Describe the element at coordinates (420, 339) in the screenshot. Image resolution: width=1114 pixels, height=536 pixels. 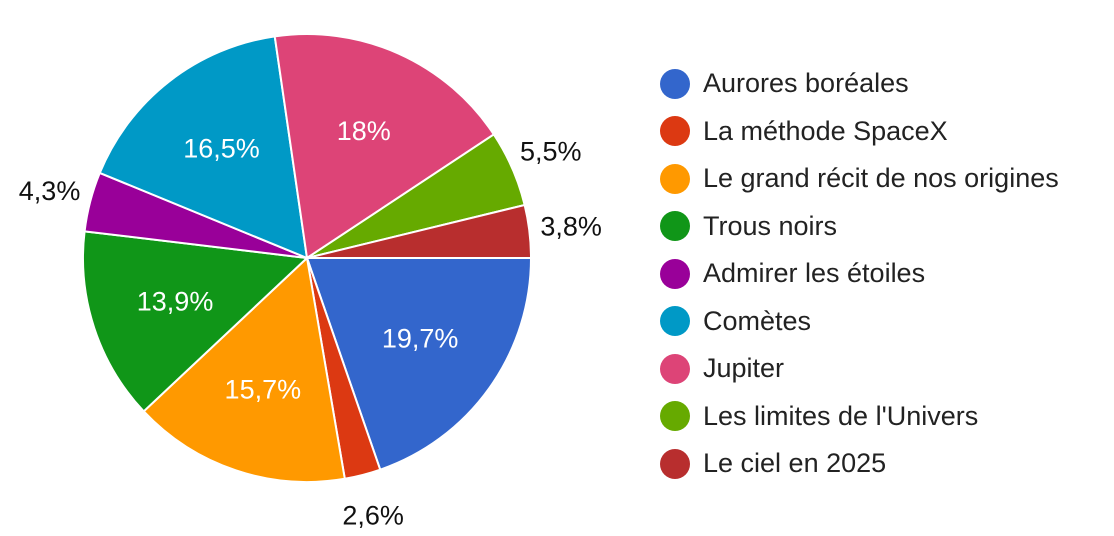
I see `slice-value-label: 19,7%` at that location.